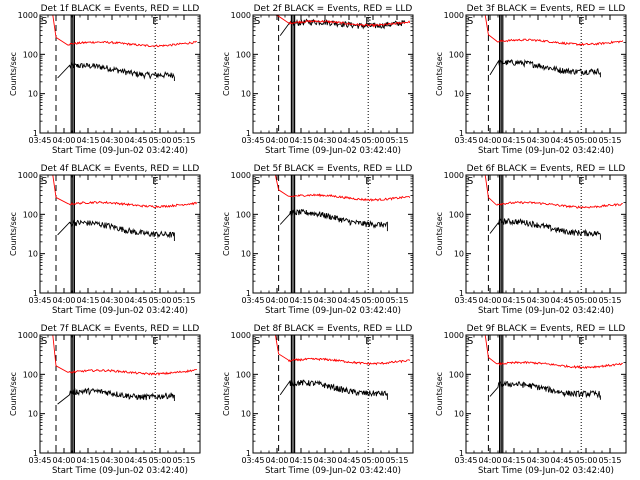 This screenshot has width=640, height=480. Describe the element at coordinates (120, 329) in the screenshot. I see `panel-title: Det 7f BLACK = Events, RED = LLD` at that location.